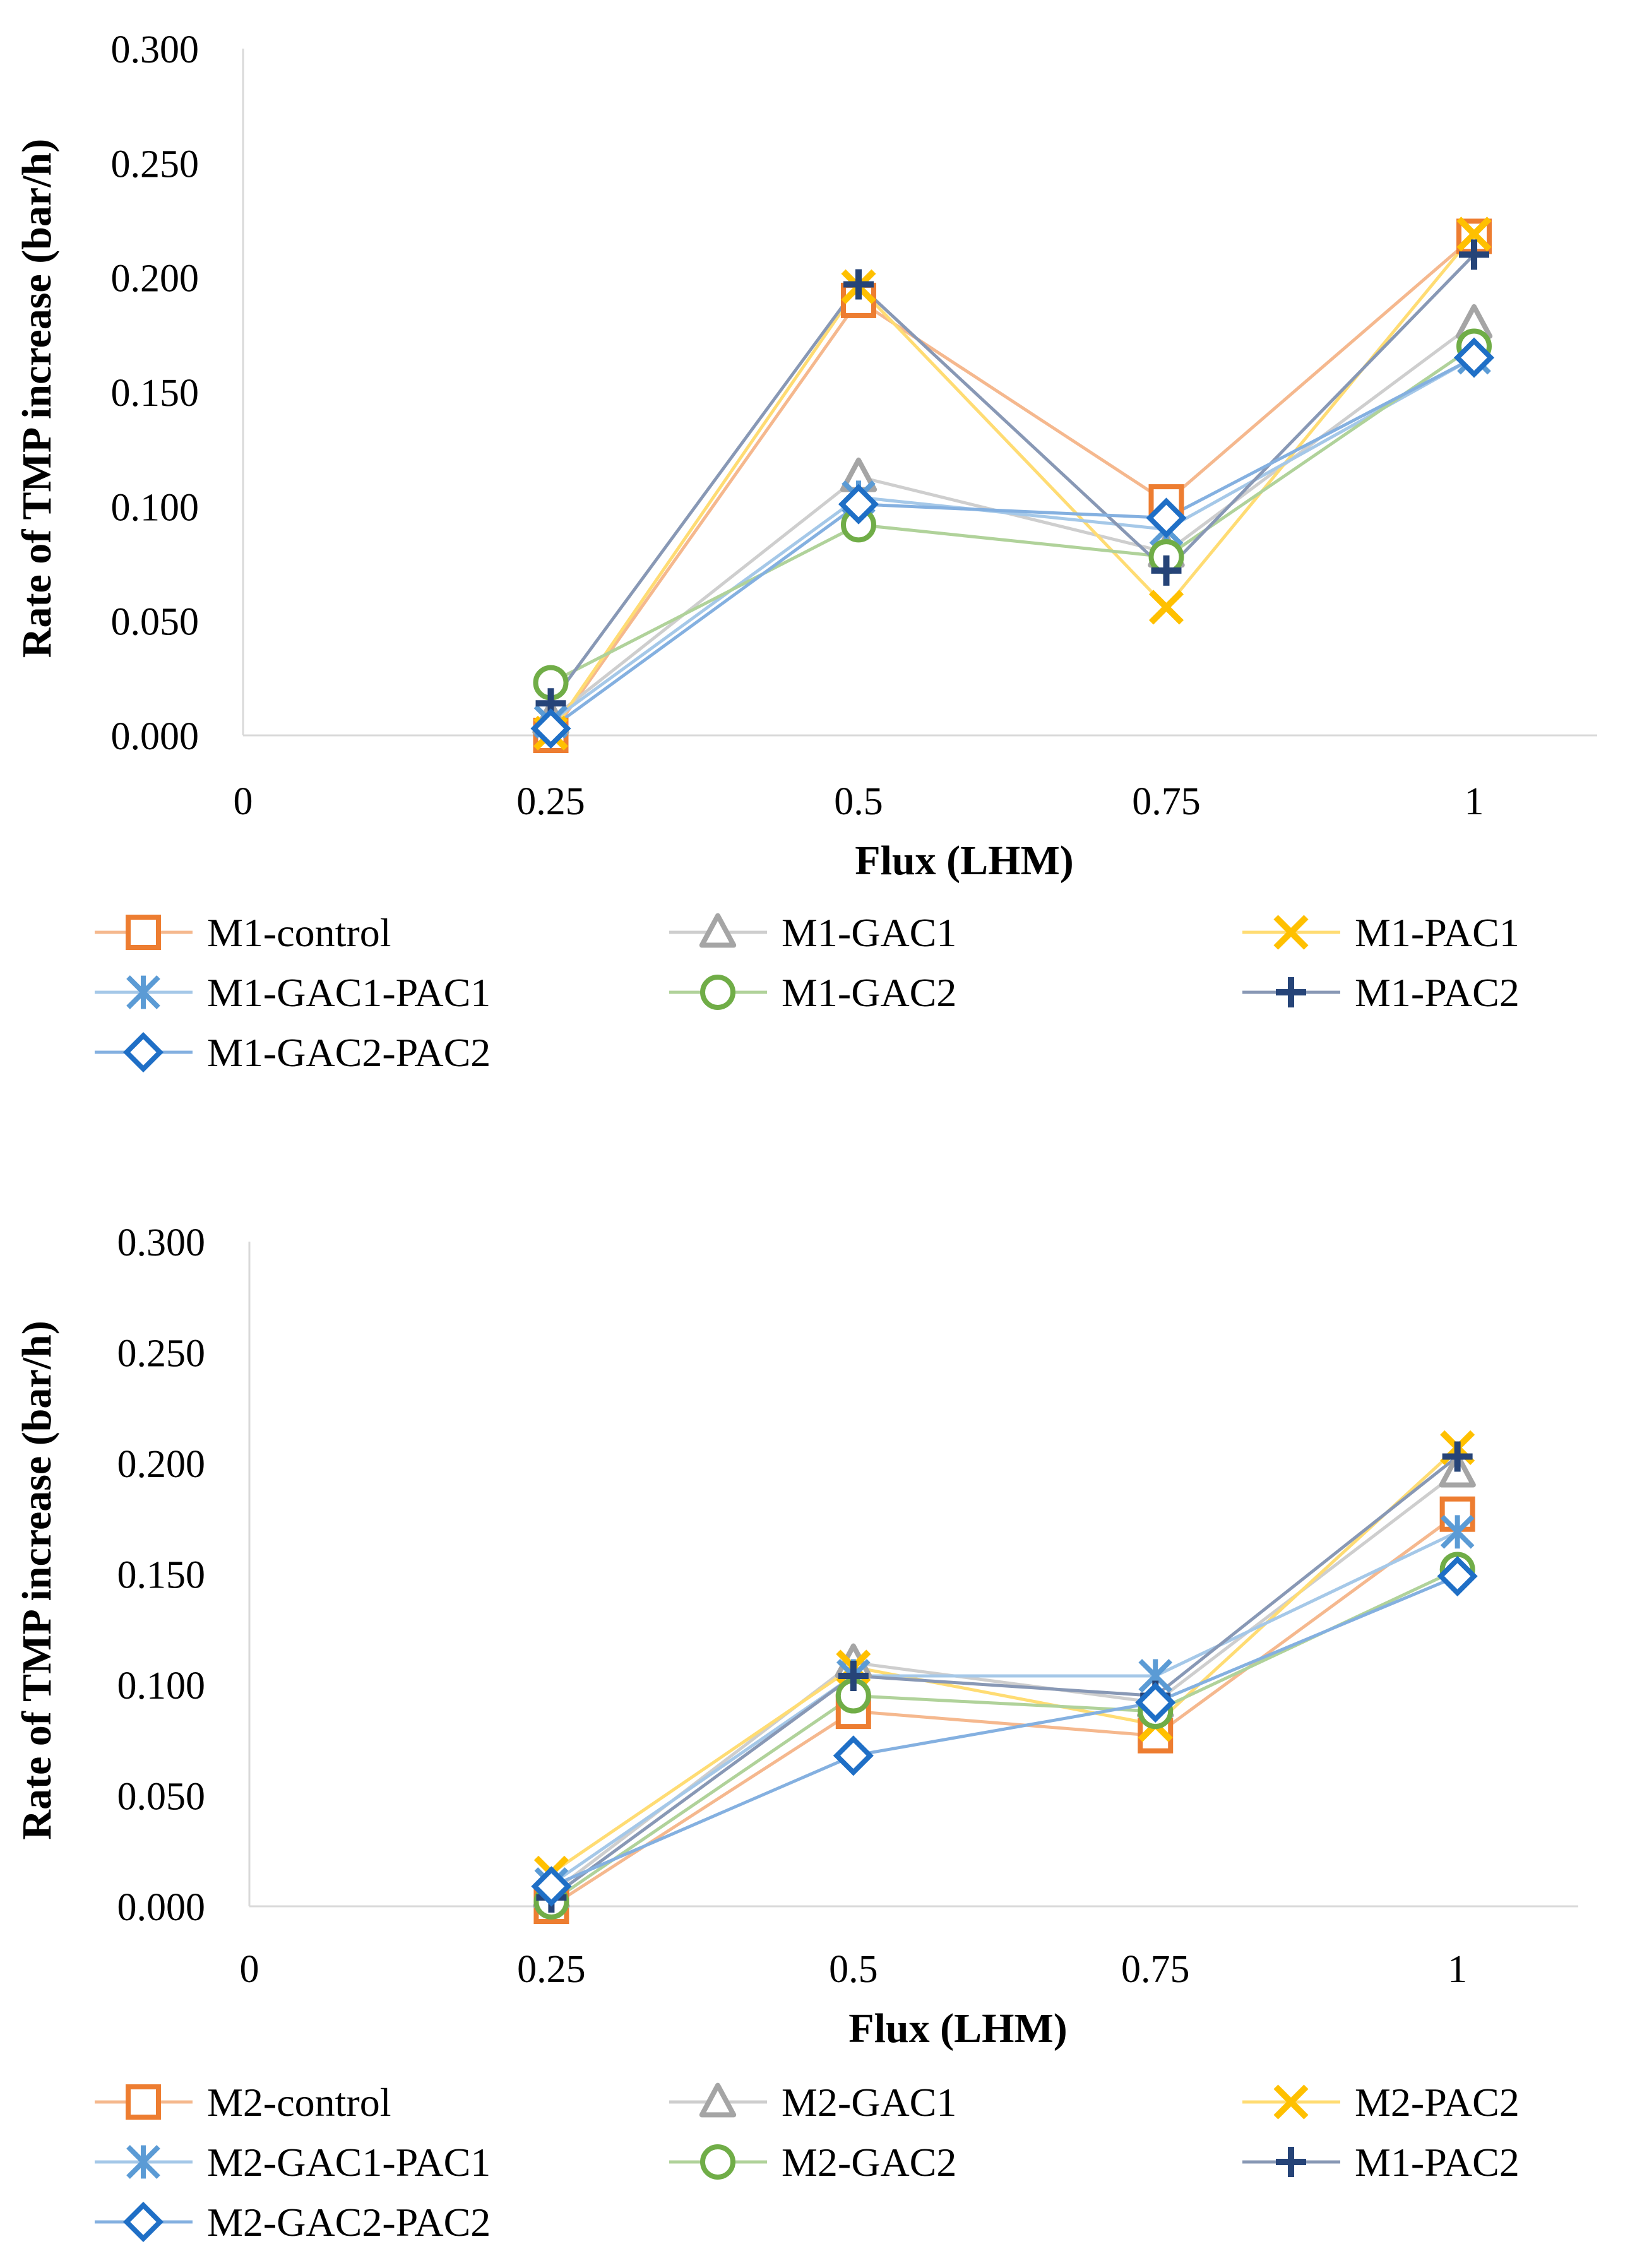  What do you see at coordinates (1437, 932) in the screenshot?
I see `legend-label: M1-PAC1` at bounding box center [1437, 932].